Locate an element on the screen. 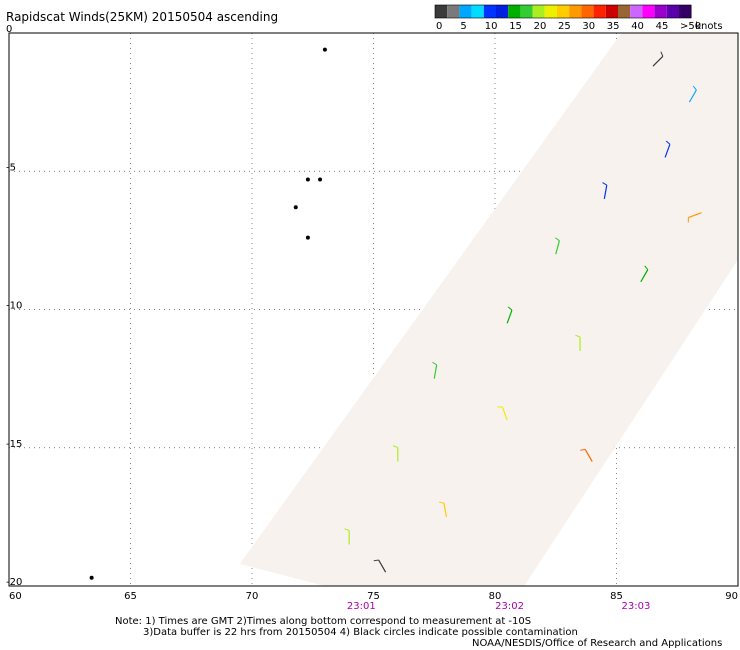  legend-label: 15 is located at coordinates (515, 26).